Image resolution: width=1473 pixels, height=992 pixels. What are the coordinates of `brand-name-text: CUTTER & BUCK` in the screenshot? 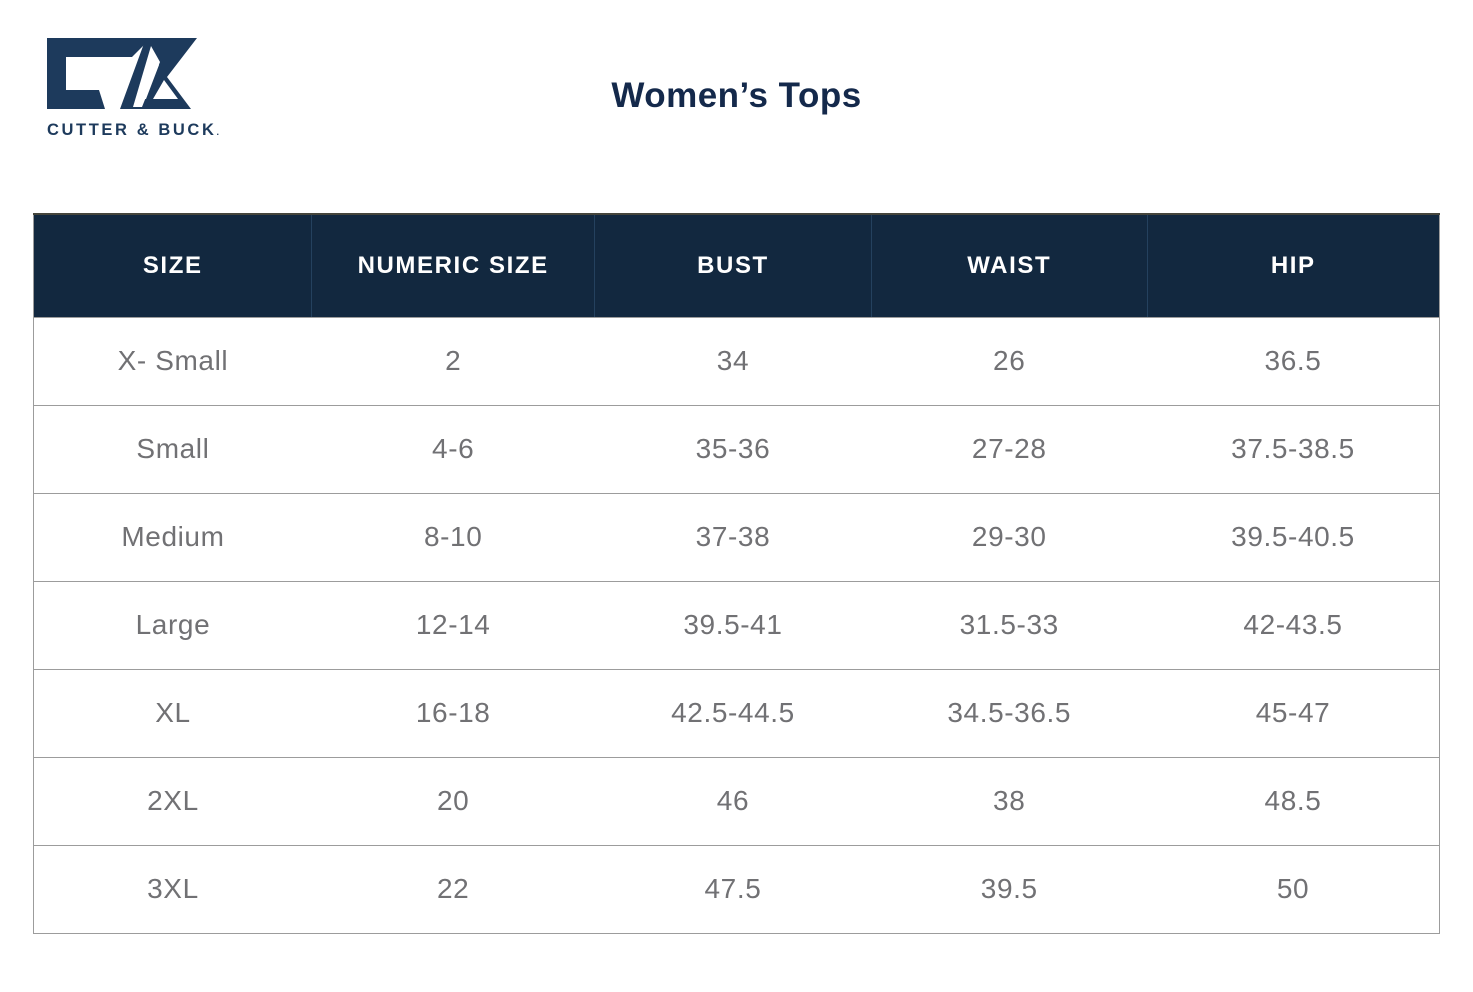 It's located at (132, 130).